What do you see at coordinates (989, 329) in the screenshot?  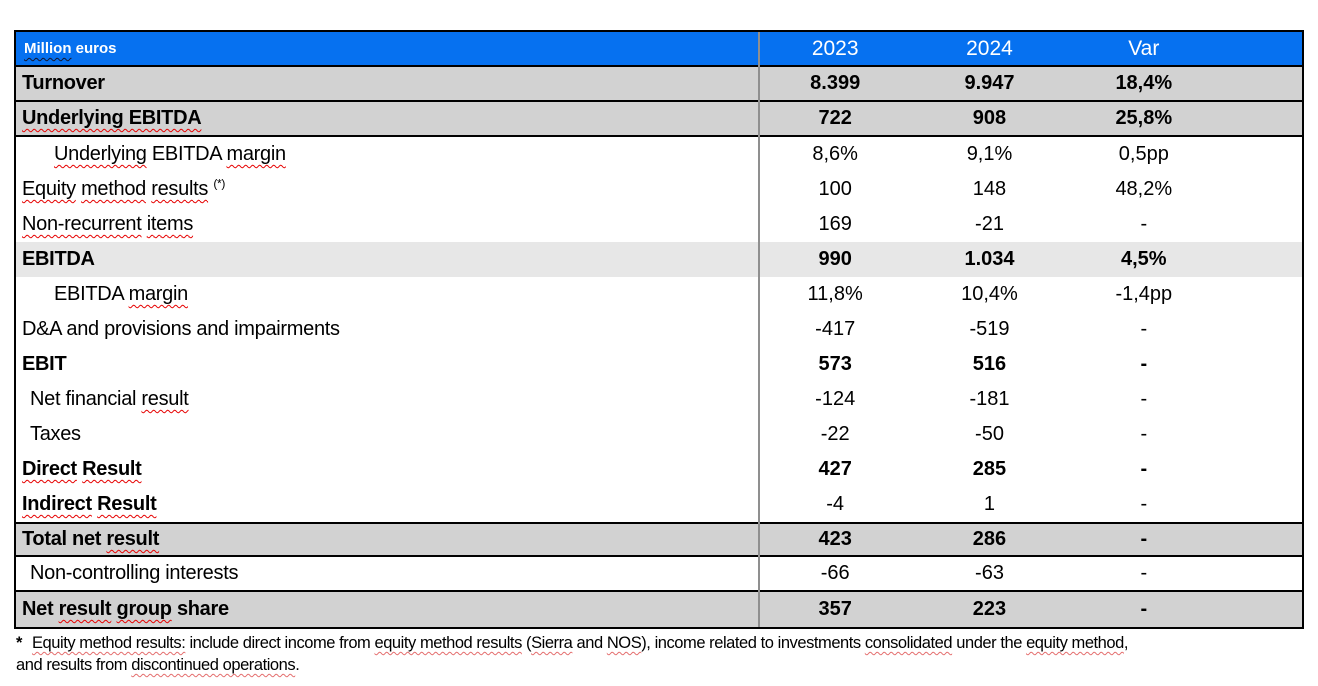 I see `value-2024: -519` at bounding box center [989, 329].